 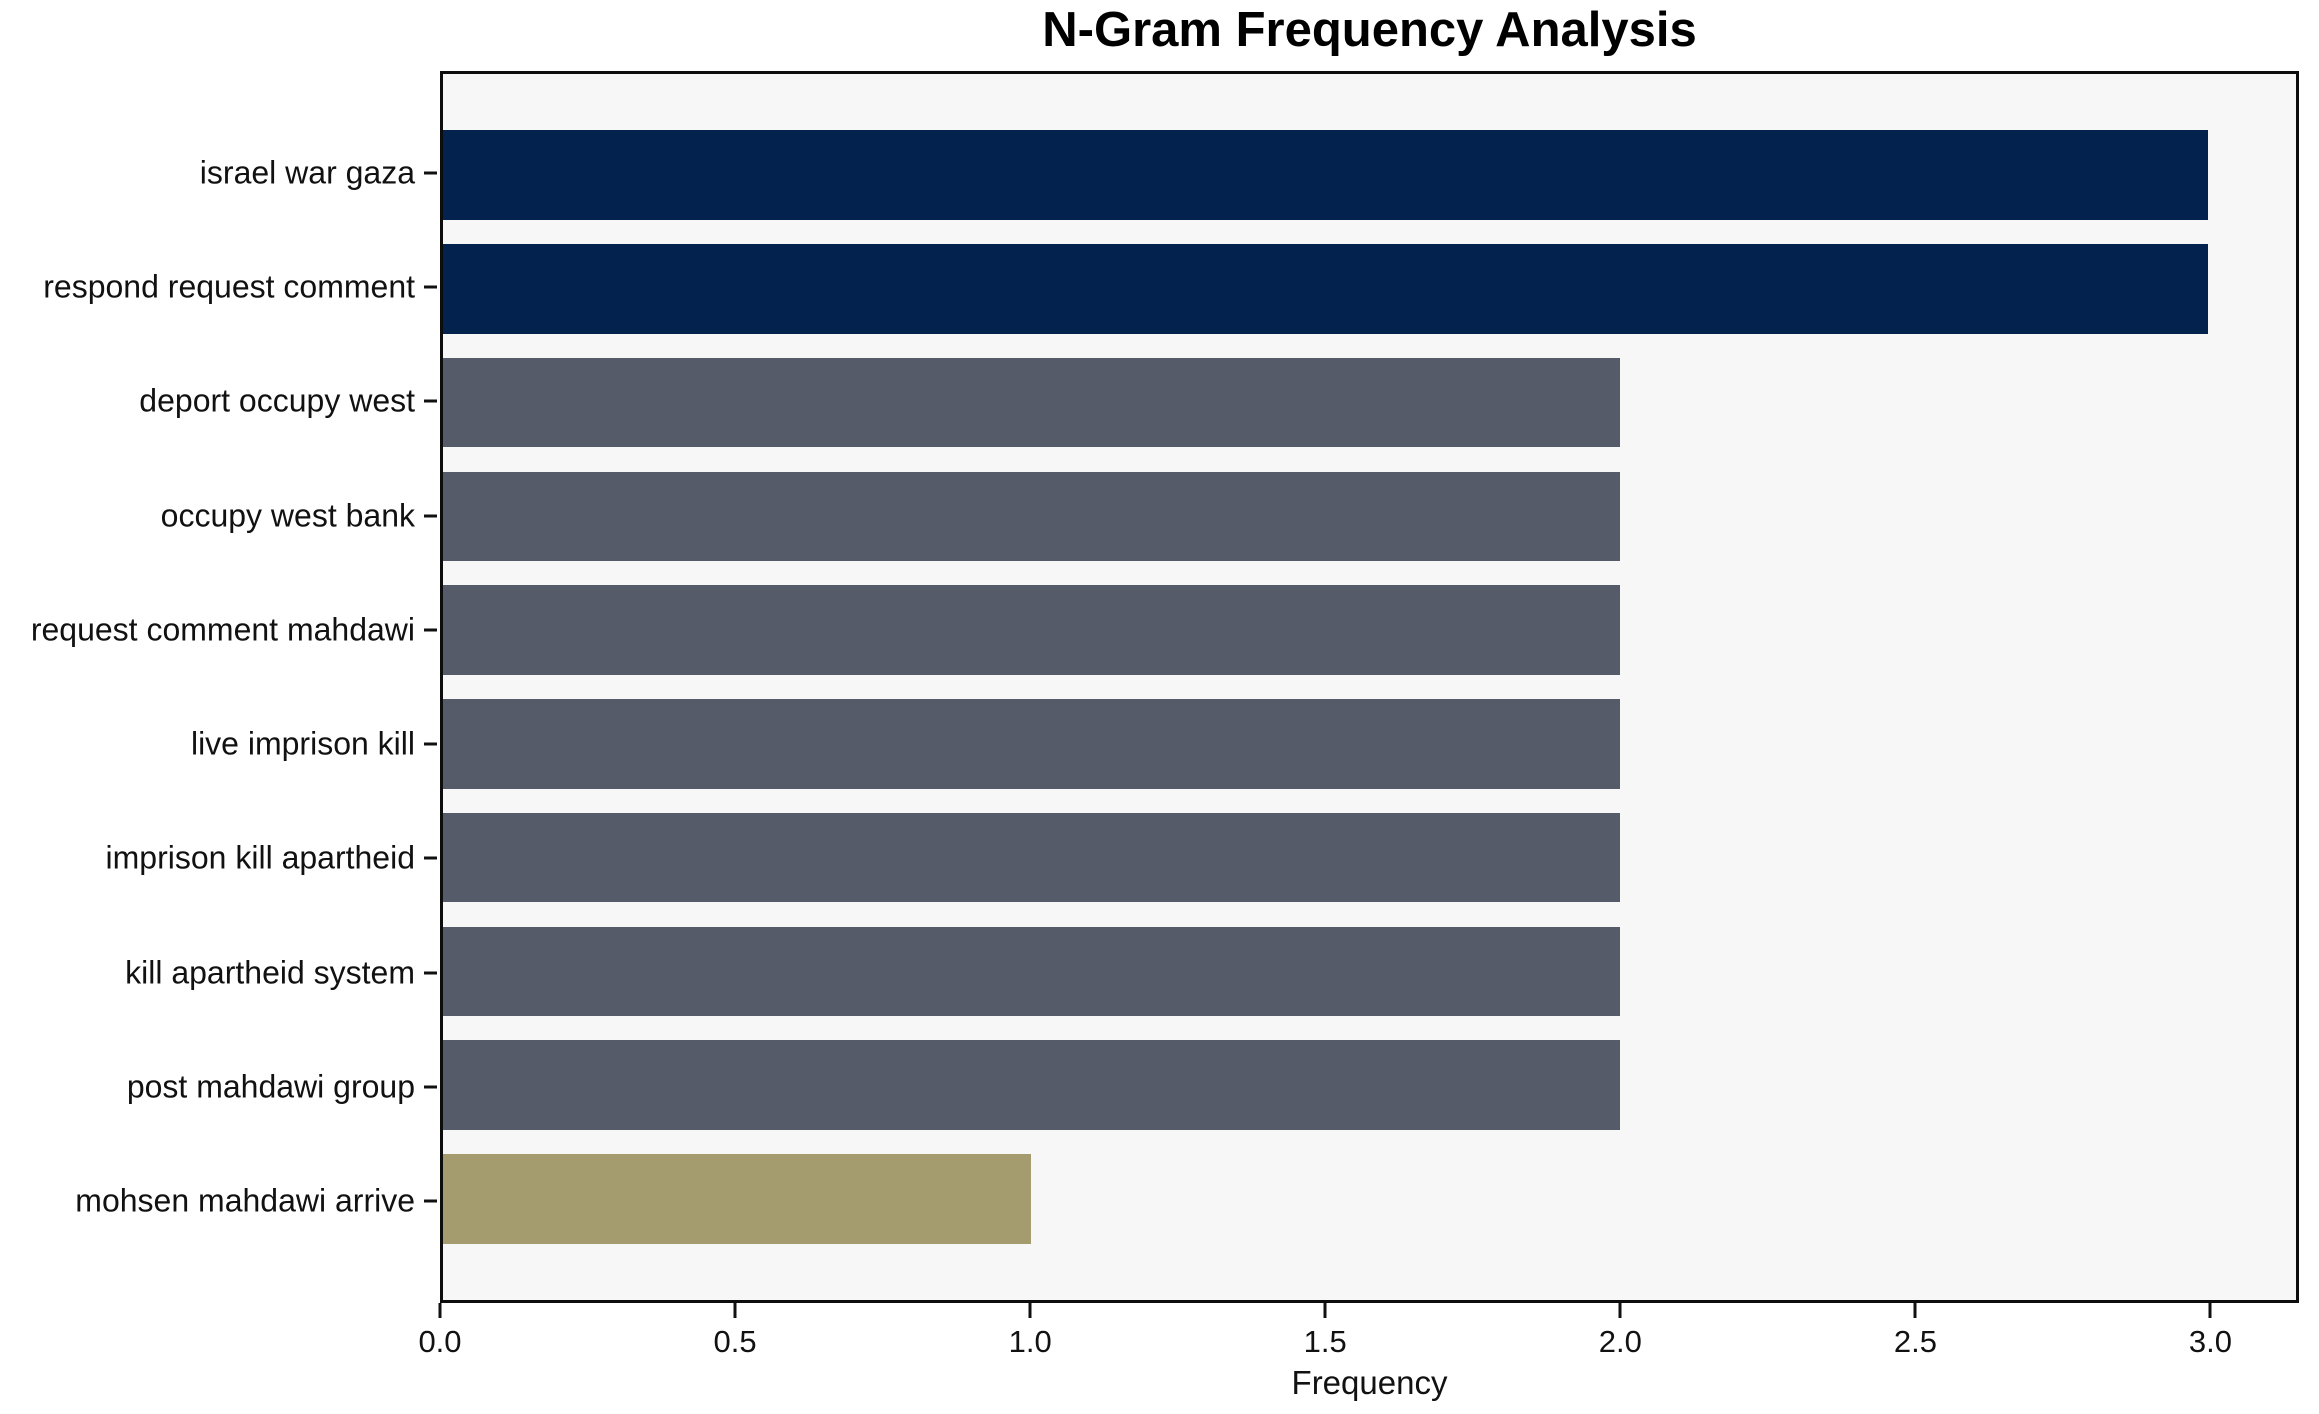 I want to click on y-tick: deport occupy west, so click(x=288, y=401).